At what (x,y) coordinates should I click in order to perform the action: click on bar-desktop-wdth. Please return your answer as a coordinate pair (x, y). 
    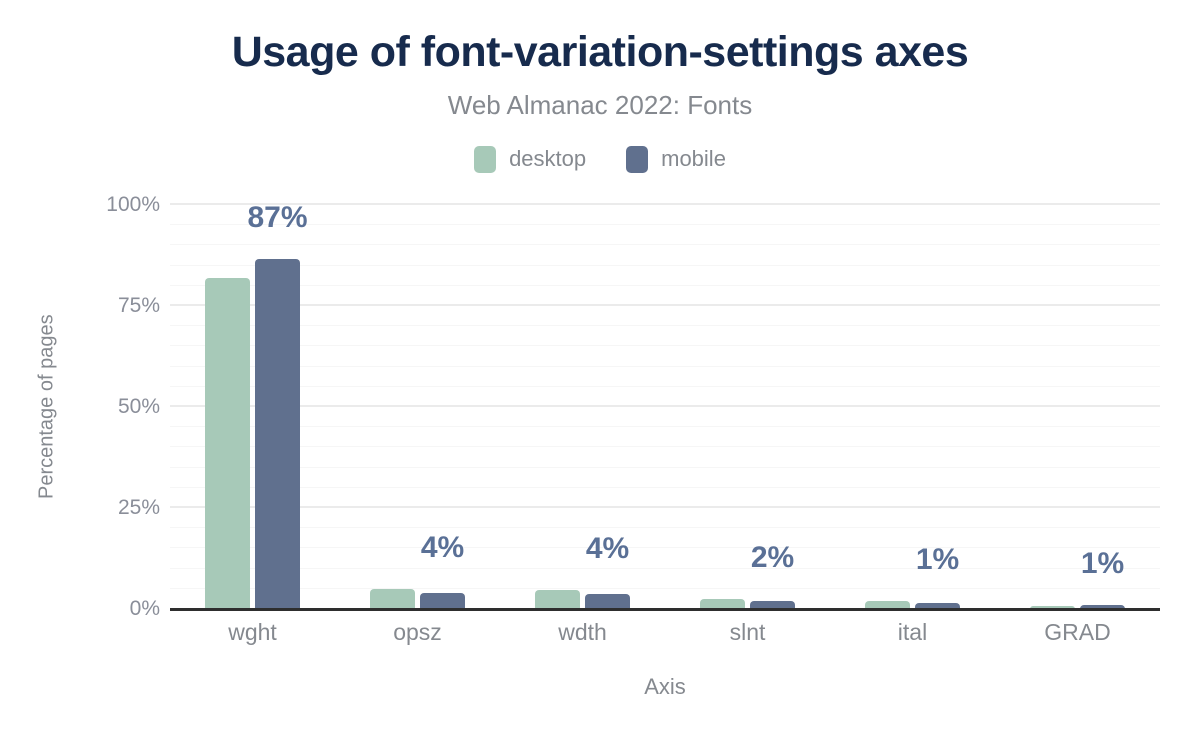
    Looking at the image, I should click on (557, 599).